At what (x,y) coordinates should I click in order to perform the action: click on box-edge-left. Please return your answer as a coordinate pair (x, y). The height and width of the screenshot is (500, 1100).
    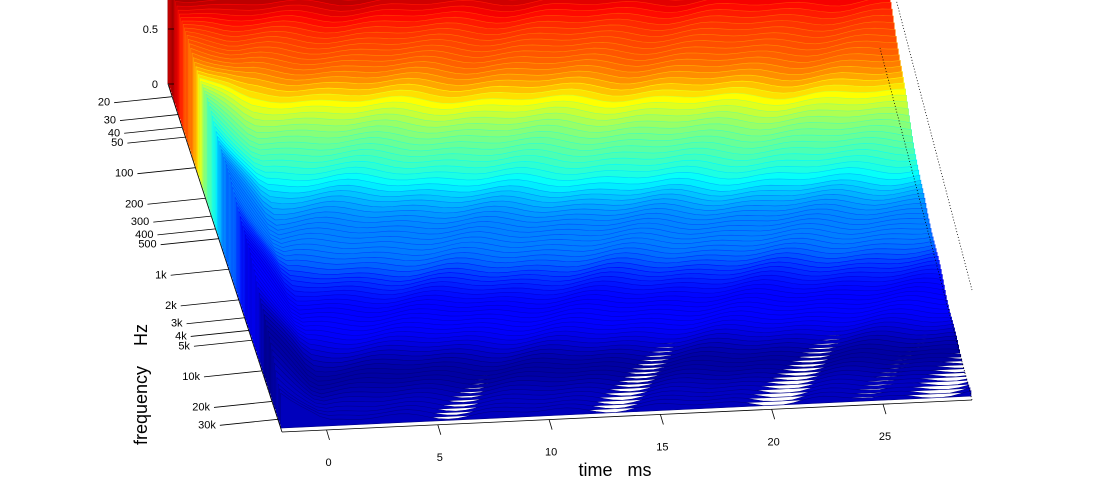
    Looking at the image, I should click on (225, 258).